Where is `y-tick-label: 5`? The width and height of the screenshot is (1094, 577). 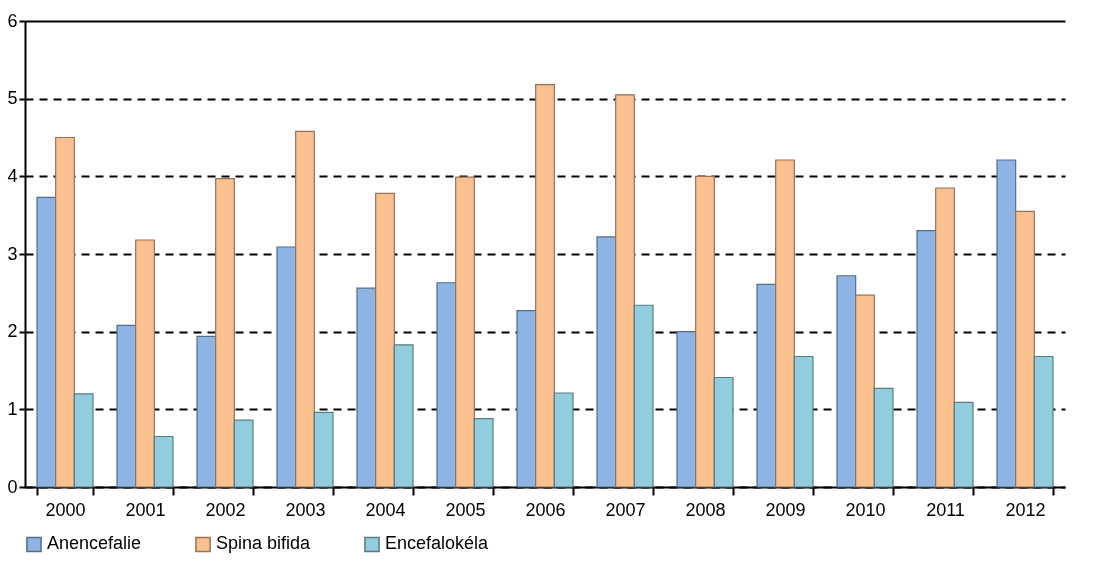 y-tick-label: 5 is located at coordinates (12, 98).